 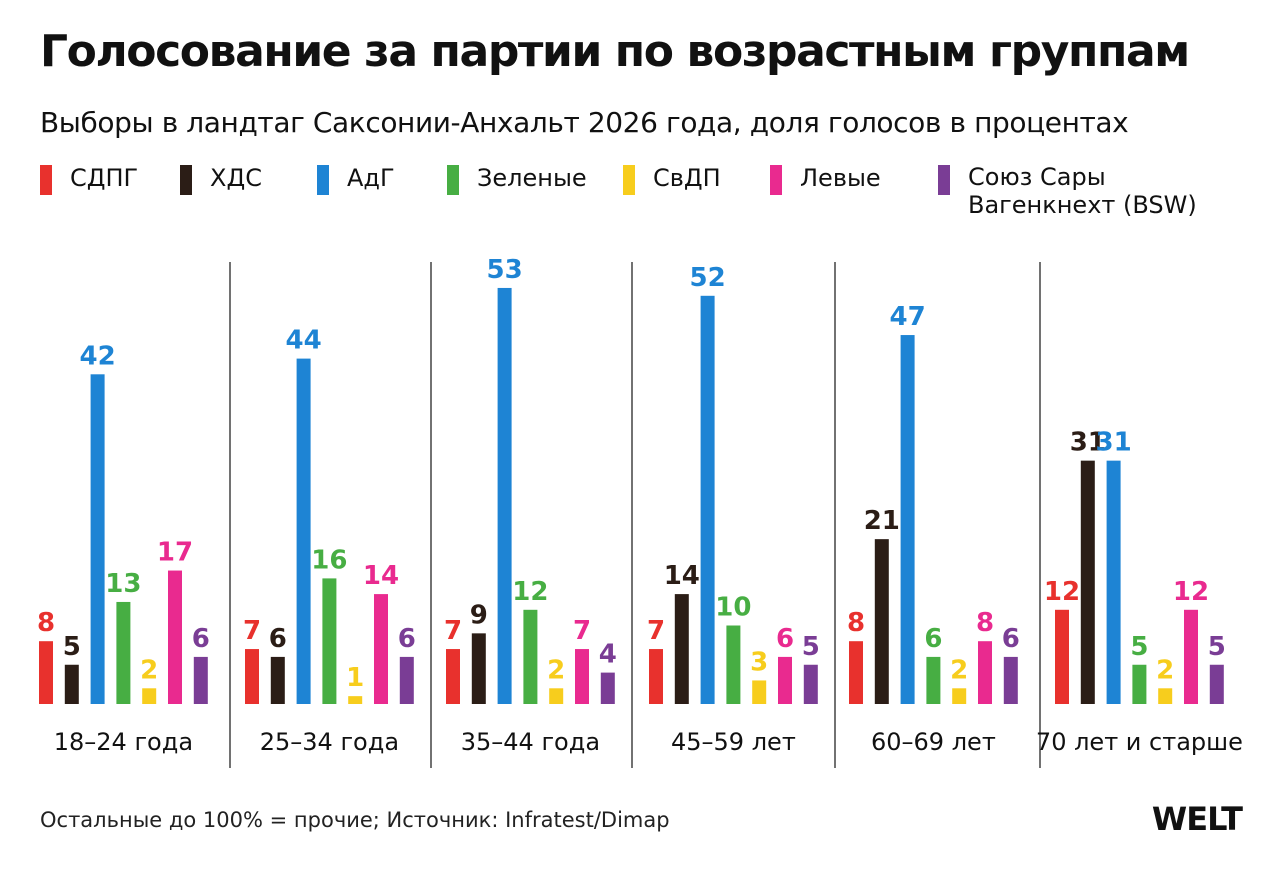 I want to click on data-label: 4, so click(x=608, y=655).